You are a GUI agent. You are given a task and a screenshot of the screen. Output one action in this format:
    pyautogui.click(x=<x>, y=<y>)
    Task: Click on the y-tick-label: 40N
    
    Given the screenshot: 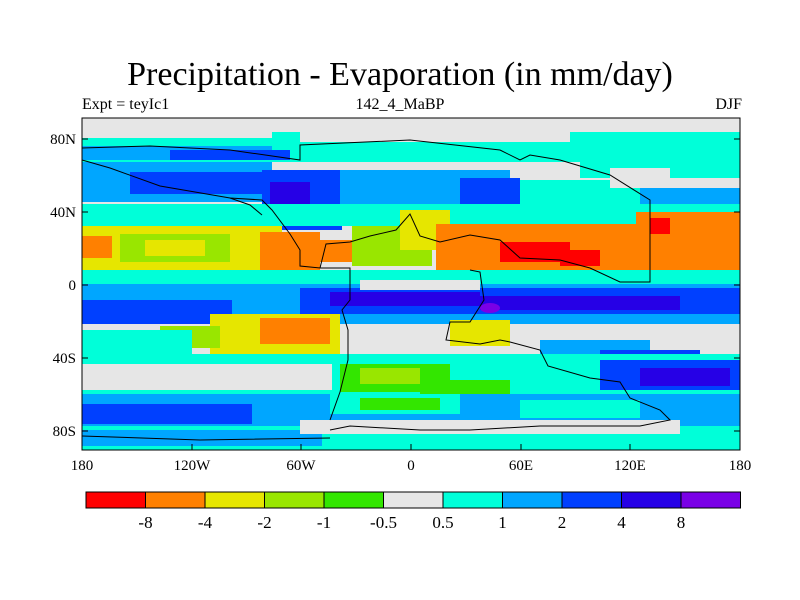 What is the action you would take?
    pyautogui.click(x=63, y=213)
    